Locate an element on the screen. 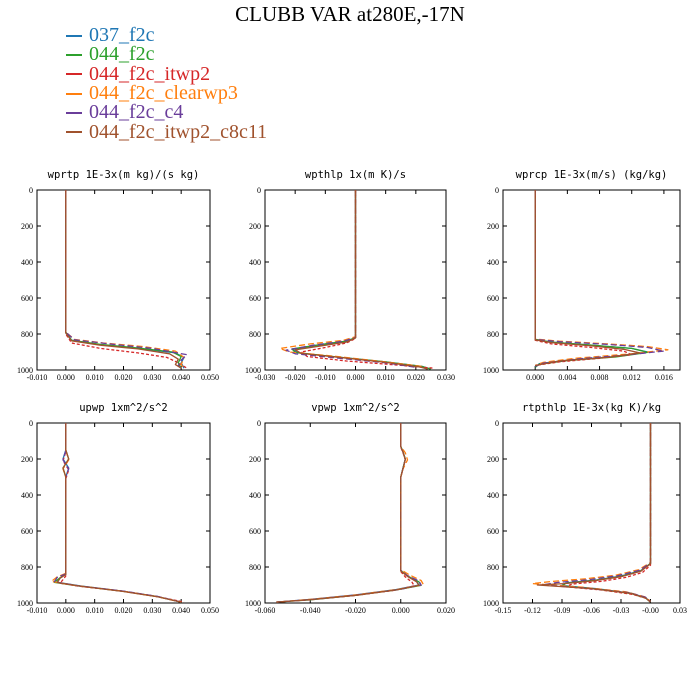  legend-label: 037_f2c is located at coordinates (122, 35).